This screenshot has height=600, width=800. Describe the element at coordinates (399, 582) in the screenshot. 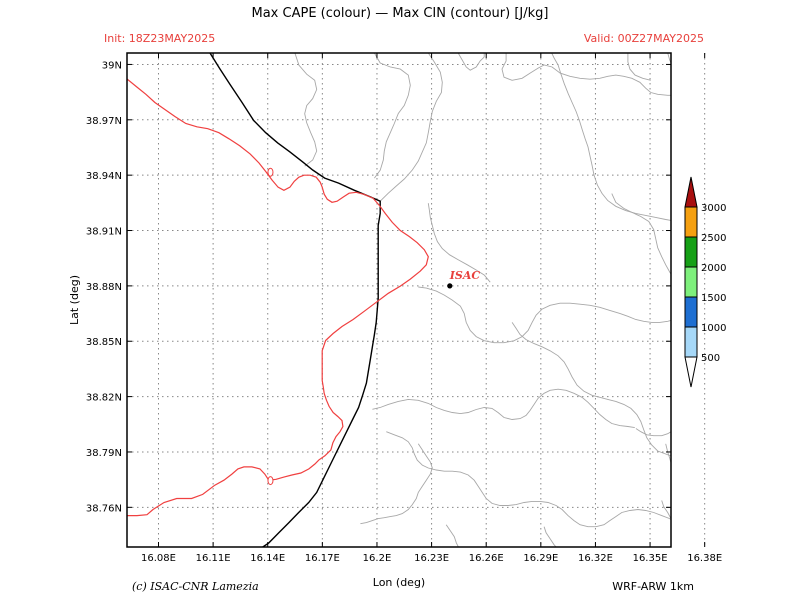

I see `x-axis-label: Lon (deg)` at that location.